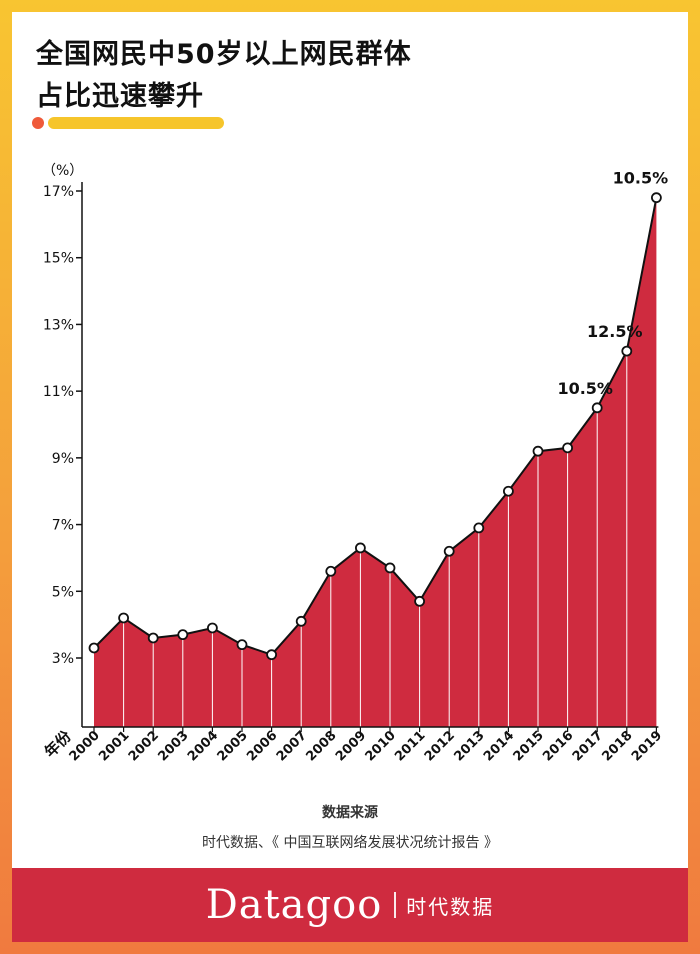  I want to click on x-tick-label: 2012, so click(440, 746).